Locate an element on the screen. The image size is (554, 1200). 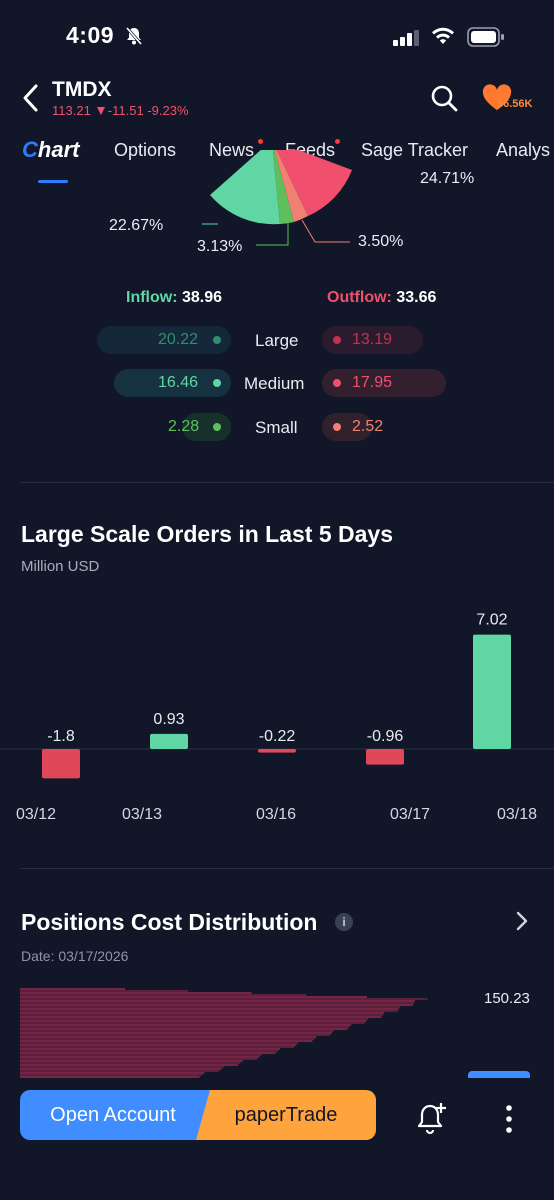
tab-chart: Chart is located at coordinates (50, 150).